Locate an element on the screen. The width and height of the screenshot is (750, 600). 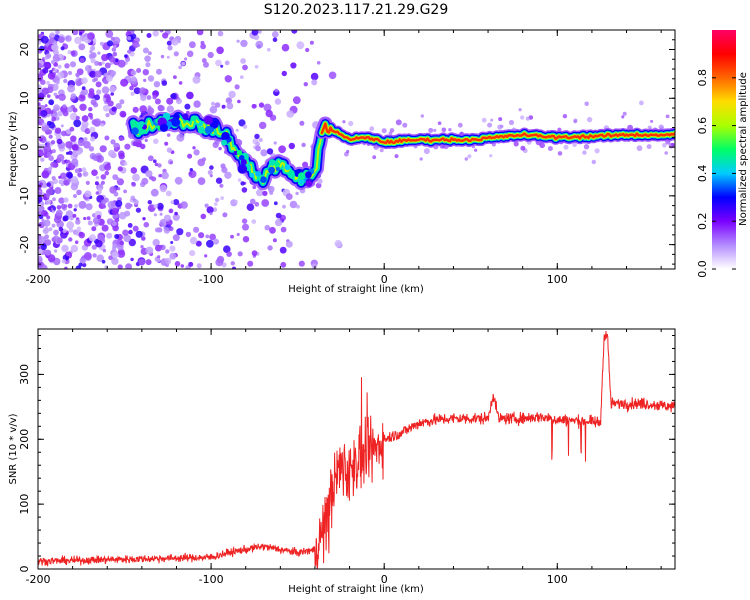
spectrogram-ridge is located at coordinates (400, 150).